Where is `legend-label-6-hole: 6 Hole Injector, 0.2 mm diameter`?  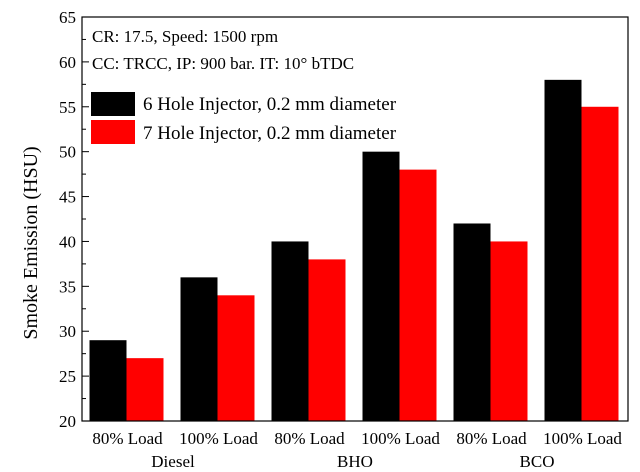 legend-label-6-hole: 6 Hole Injector, 0.2 mm diameter is located at coordinates (270, 104).